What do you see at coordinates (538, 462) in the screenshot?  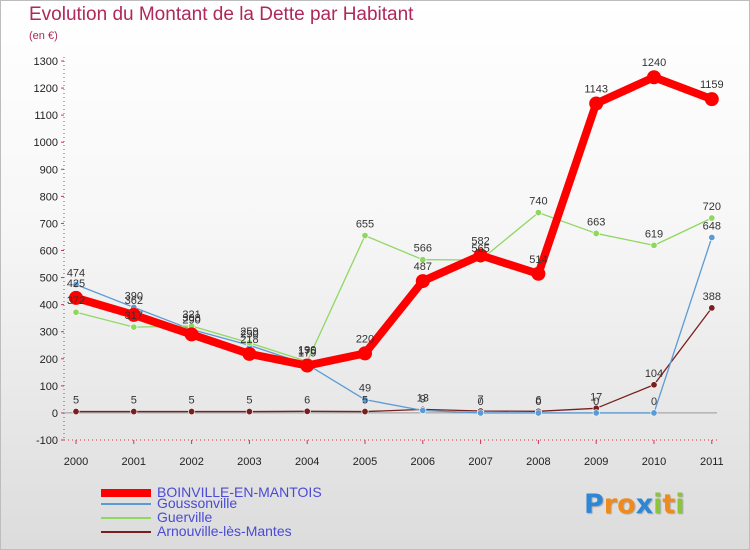 I see `x-tick-label: 2008` at bounding box center [538, 462].